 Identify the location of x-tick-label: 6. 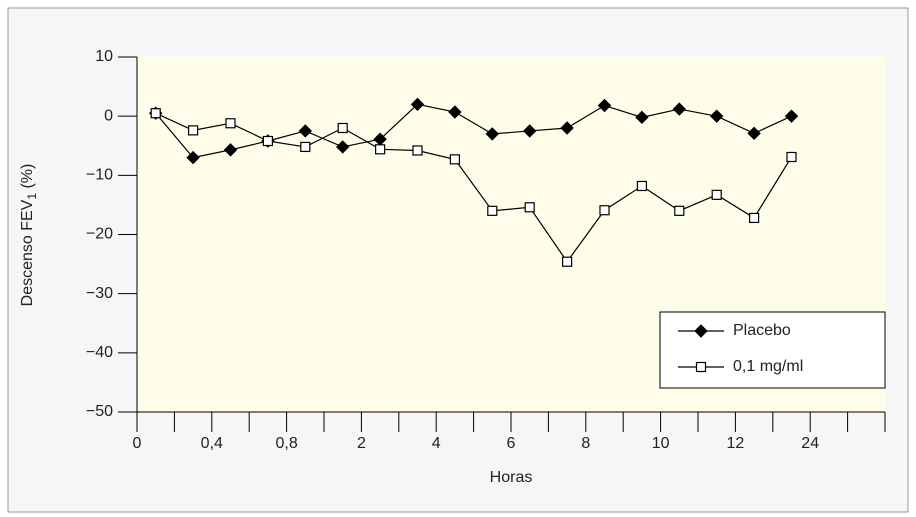
(511, 443).